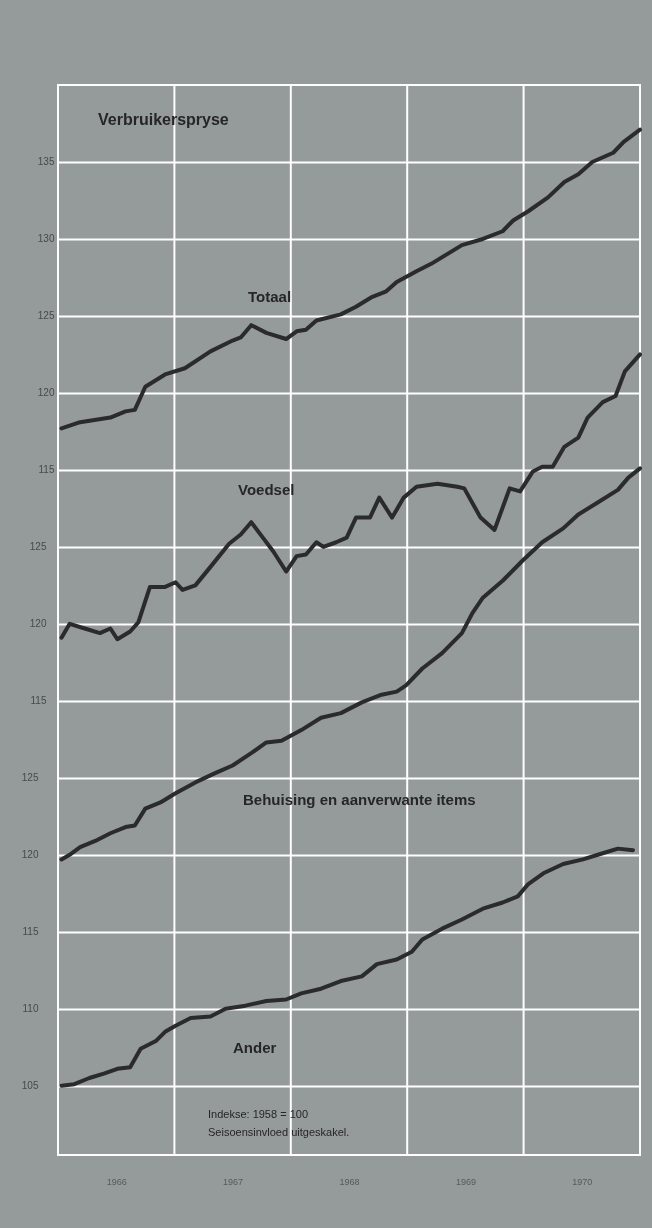  What do you see at coordinates (46, 470) in the screenshot?
I see `y-tick-label: 115` at bounding box center [46, 470].